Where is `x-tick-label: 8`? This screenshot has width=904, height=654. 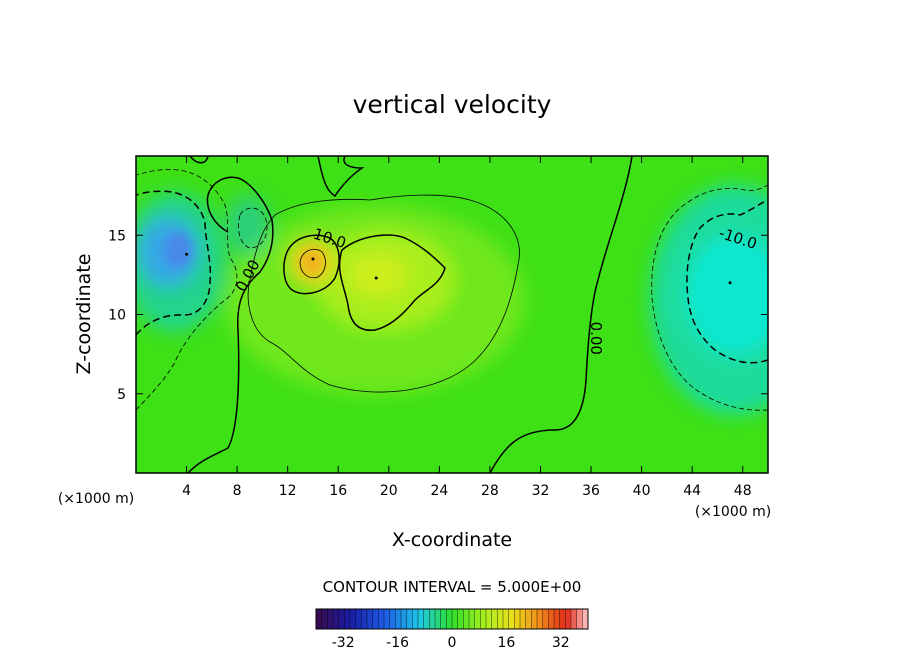 x-tick-label: 8 is located at coordinates (237, 491).